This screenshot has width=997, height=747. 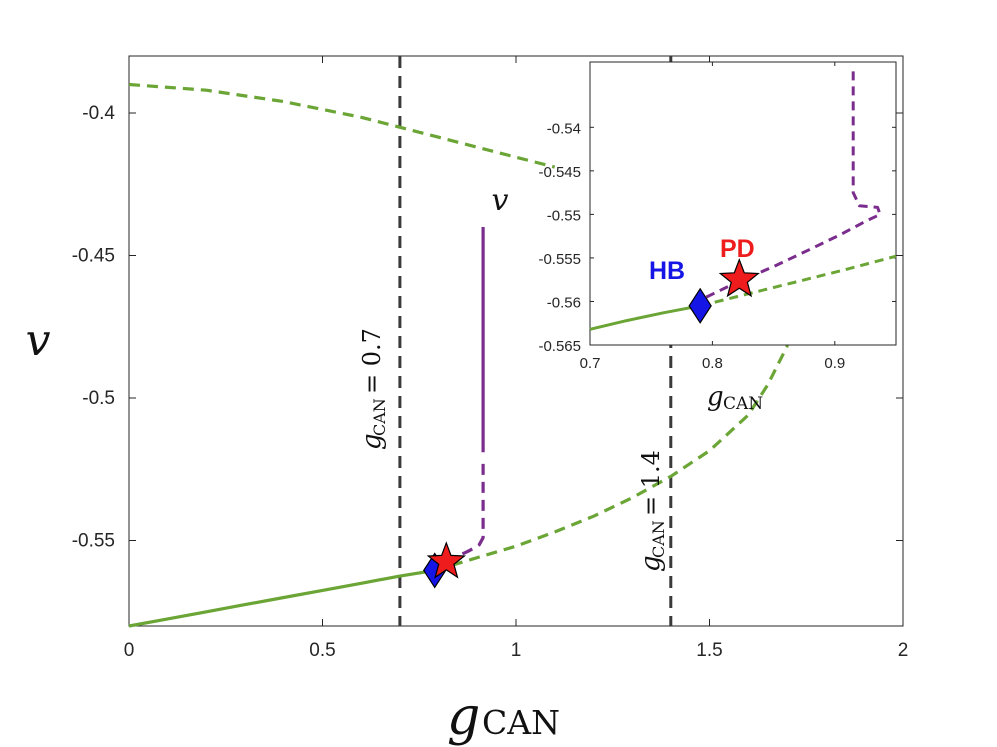 What do you see at coordinates (322, 650) in the screenshot?
I see `main-x-tick-label: 0.5` at bounding box center [322, 650].